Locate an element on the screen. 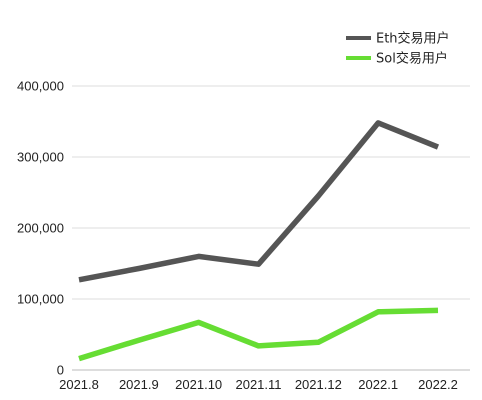 Image resolution: width=482 pixels, height=400 pixels. y-tick-label: 100,000 is located at coordinates (40, 299).